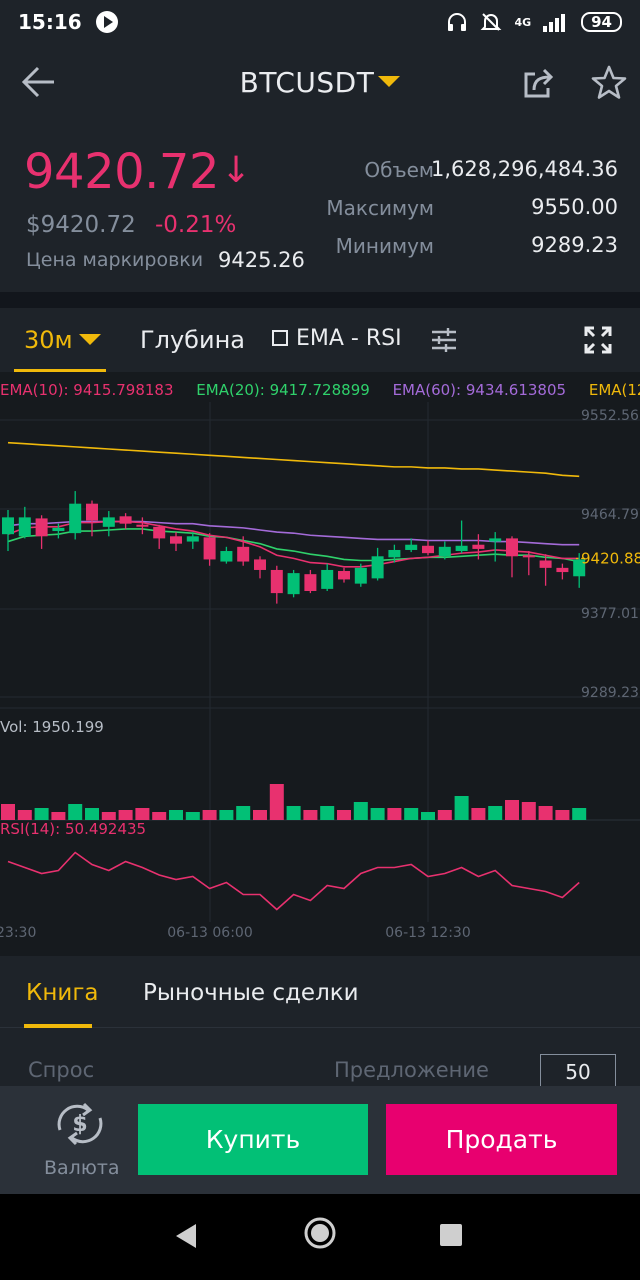  What do you see at coordinates (320, 1058) in the screenshot?
I see `order-book-header: Спрос Предложение 50` at bounding box center [320, 1058].